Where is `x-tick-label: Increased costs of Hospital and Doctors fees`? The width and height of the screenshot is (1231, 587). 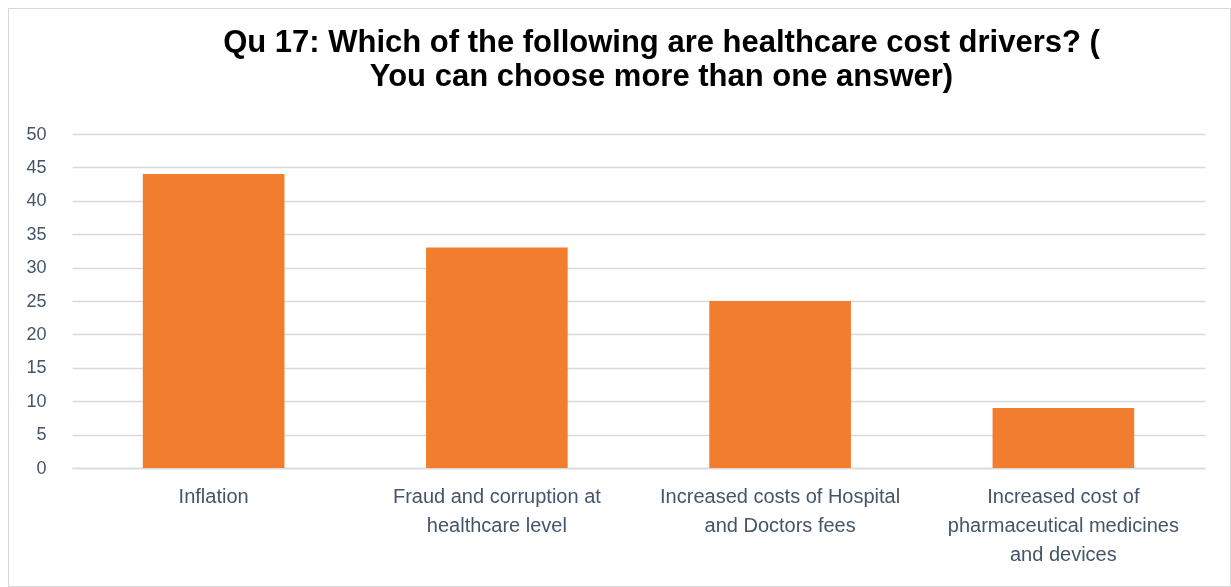 x-tick-label: Increased costs of Hospital and Doctors fees is located at coordinates (780, 510).